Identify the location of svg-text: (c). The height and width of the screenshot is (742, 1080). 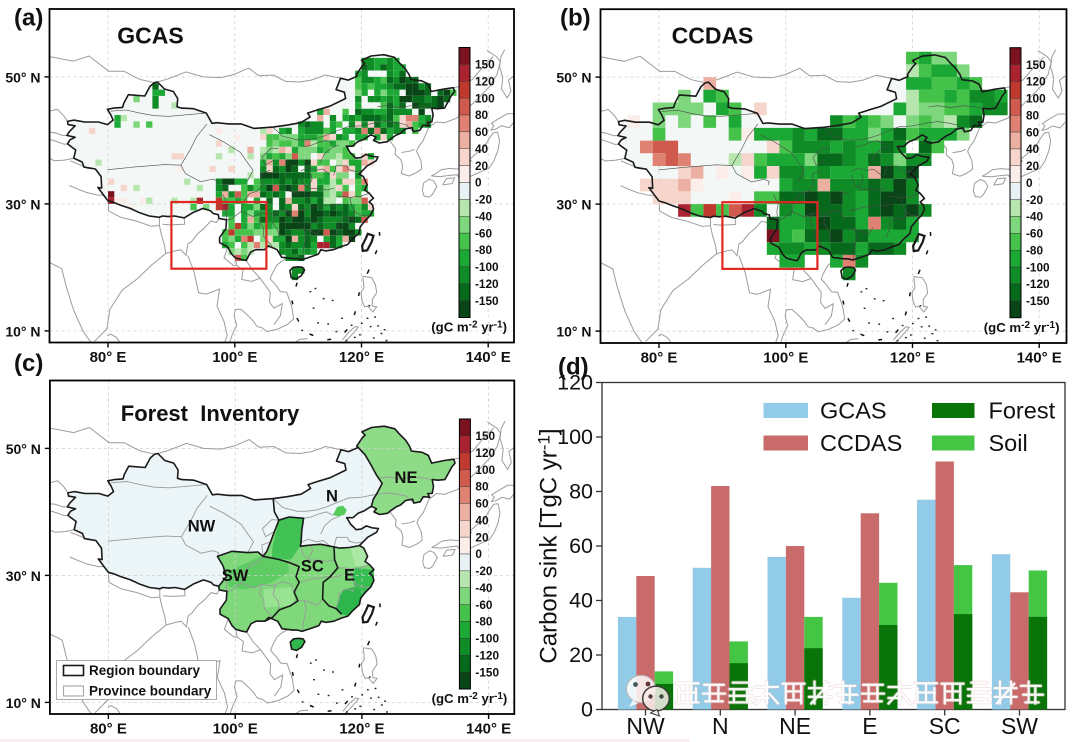
(28, 363).